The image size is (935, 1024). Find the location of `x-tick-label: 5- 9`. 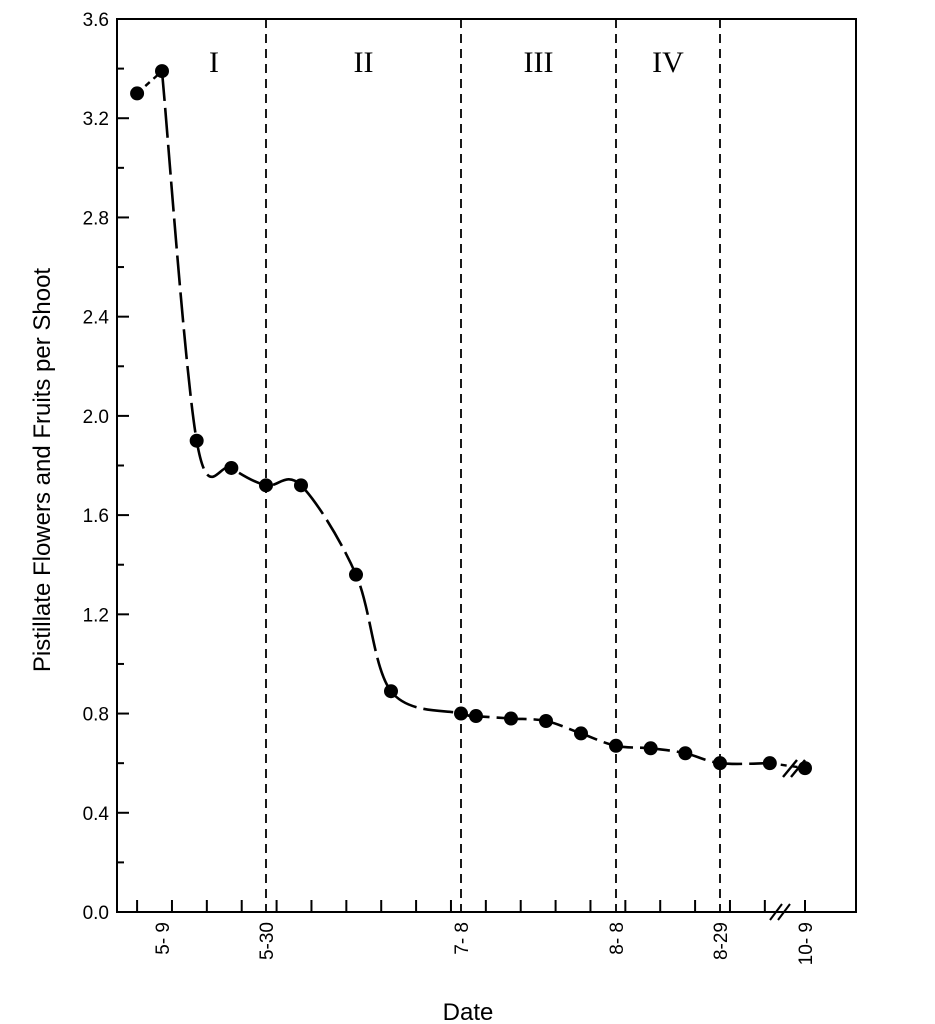

x-tick-label: 5- 9 is located at coordinates (163, 938).